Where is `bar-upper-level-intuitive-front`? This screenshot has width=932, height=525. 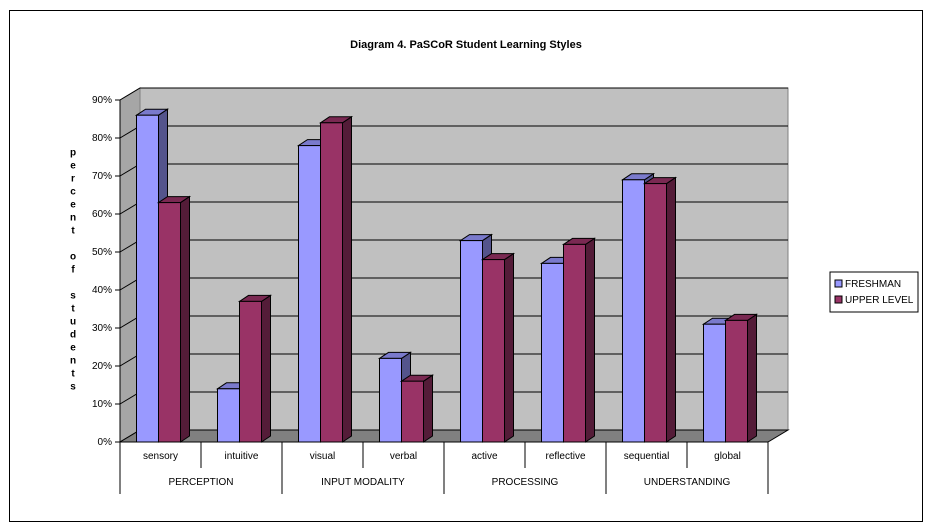
bar-upper-level-intuitive-front is located at coordinates (250, 371).